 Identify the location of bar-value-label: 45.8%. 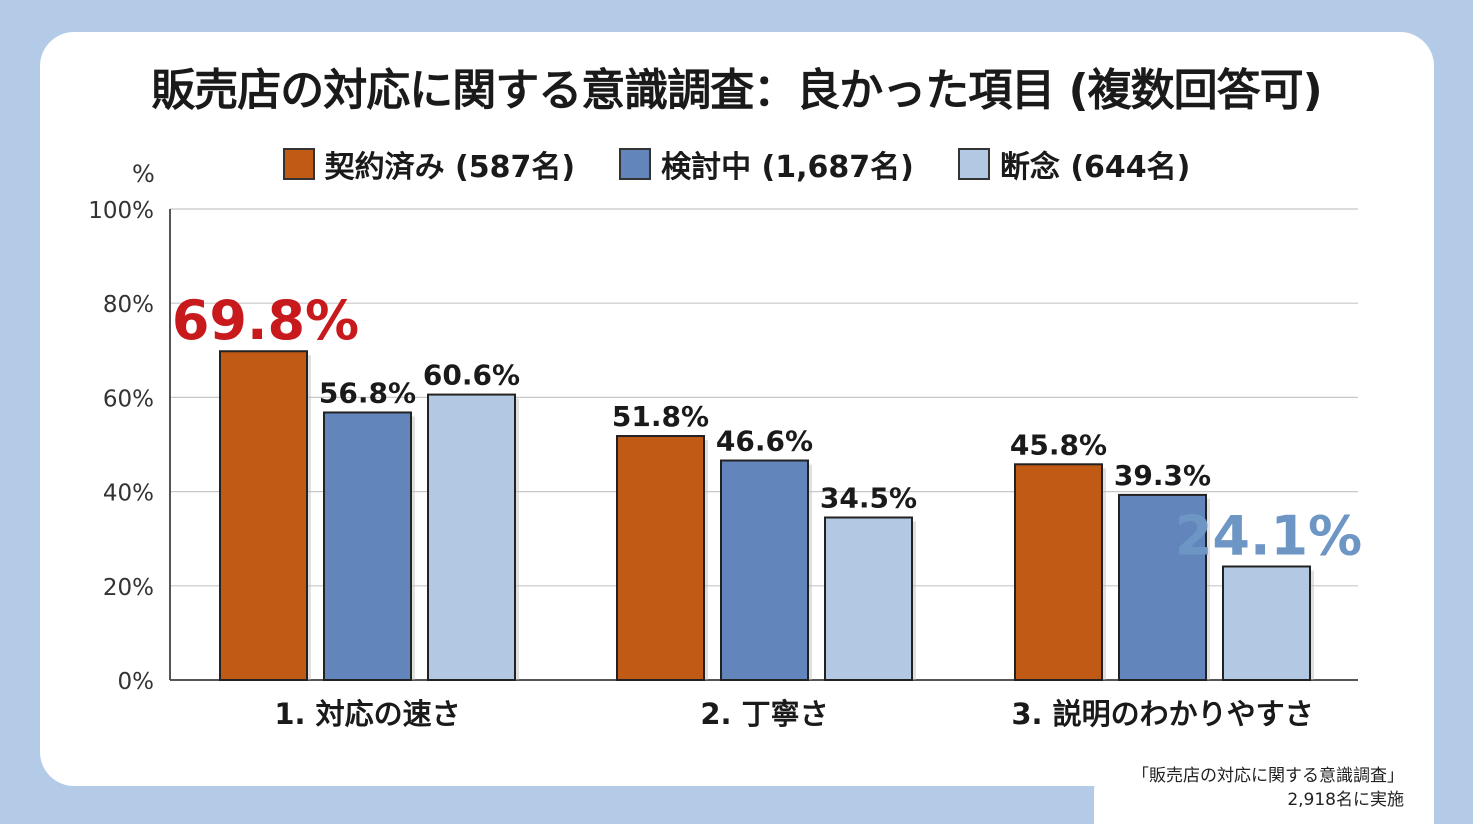
(1058, 444).